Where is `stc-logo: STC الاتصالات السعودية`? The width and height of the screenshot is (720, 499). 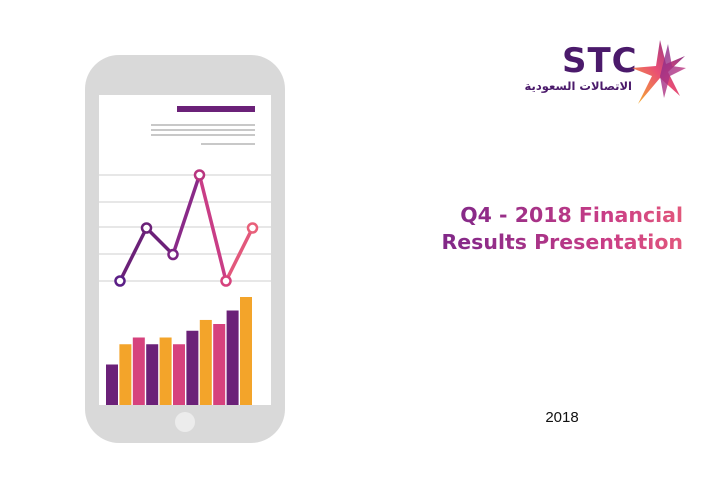
stc-logo: STC الاتصالات السعودية is located at coordinates (607, 73).